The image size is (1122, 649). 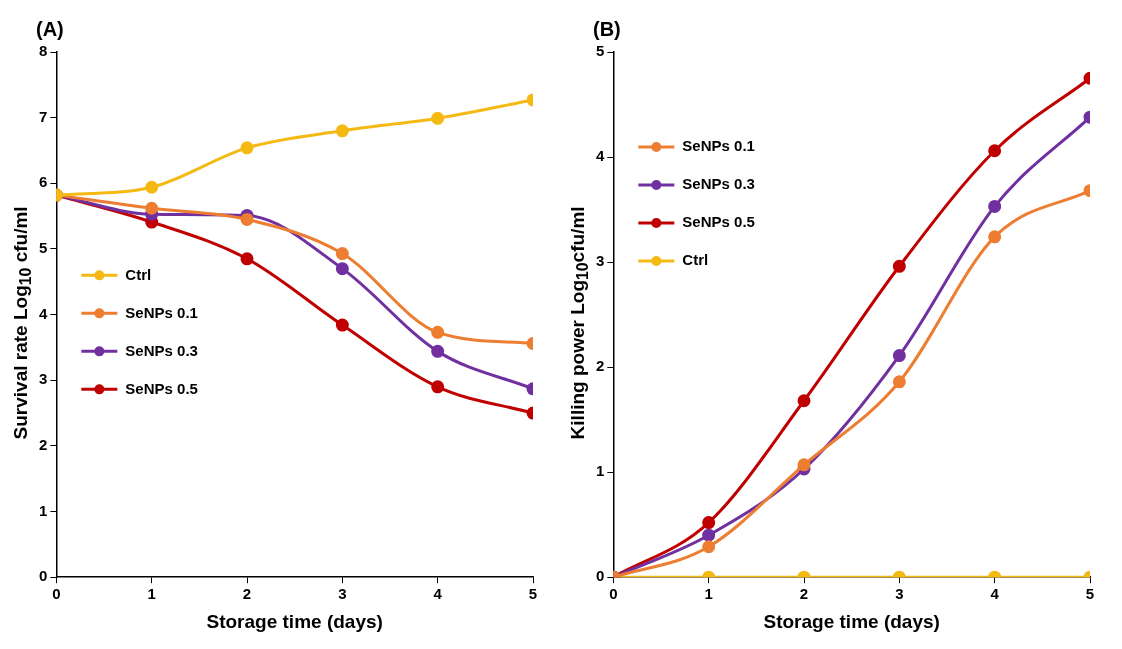 I want to click on y-tick-label: 6, so click(x=43, y=182).